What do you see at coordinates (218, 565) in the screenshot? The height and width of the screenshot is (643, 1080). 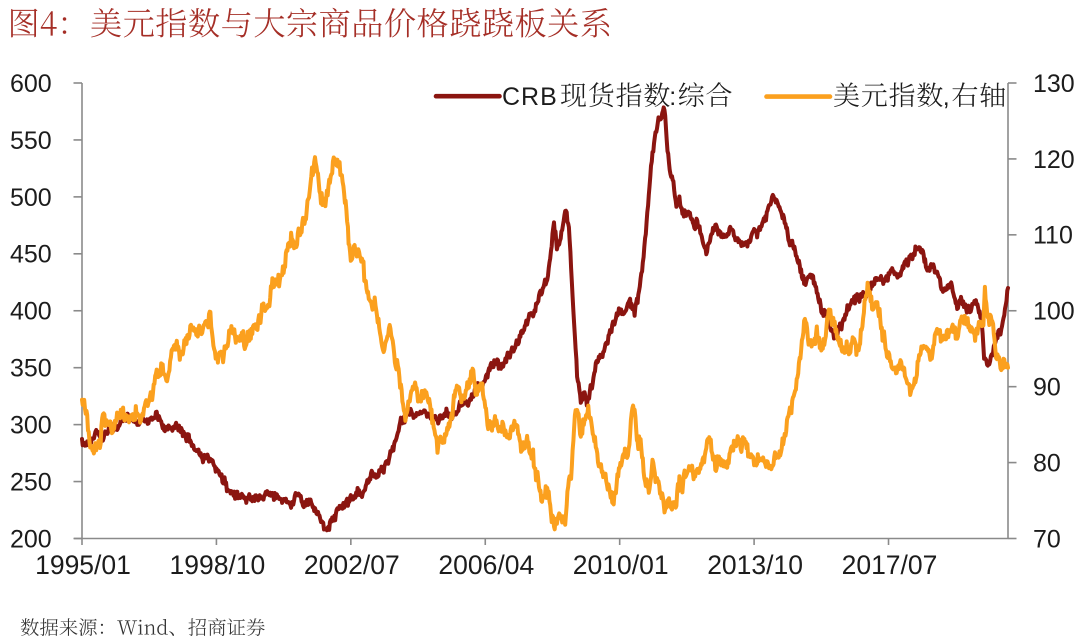 I see `svg-text: 1998/10` at bounding box center [218, 565].